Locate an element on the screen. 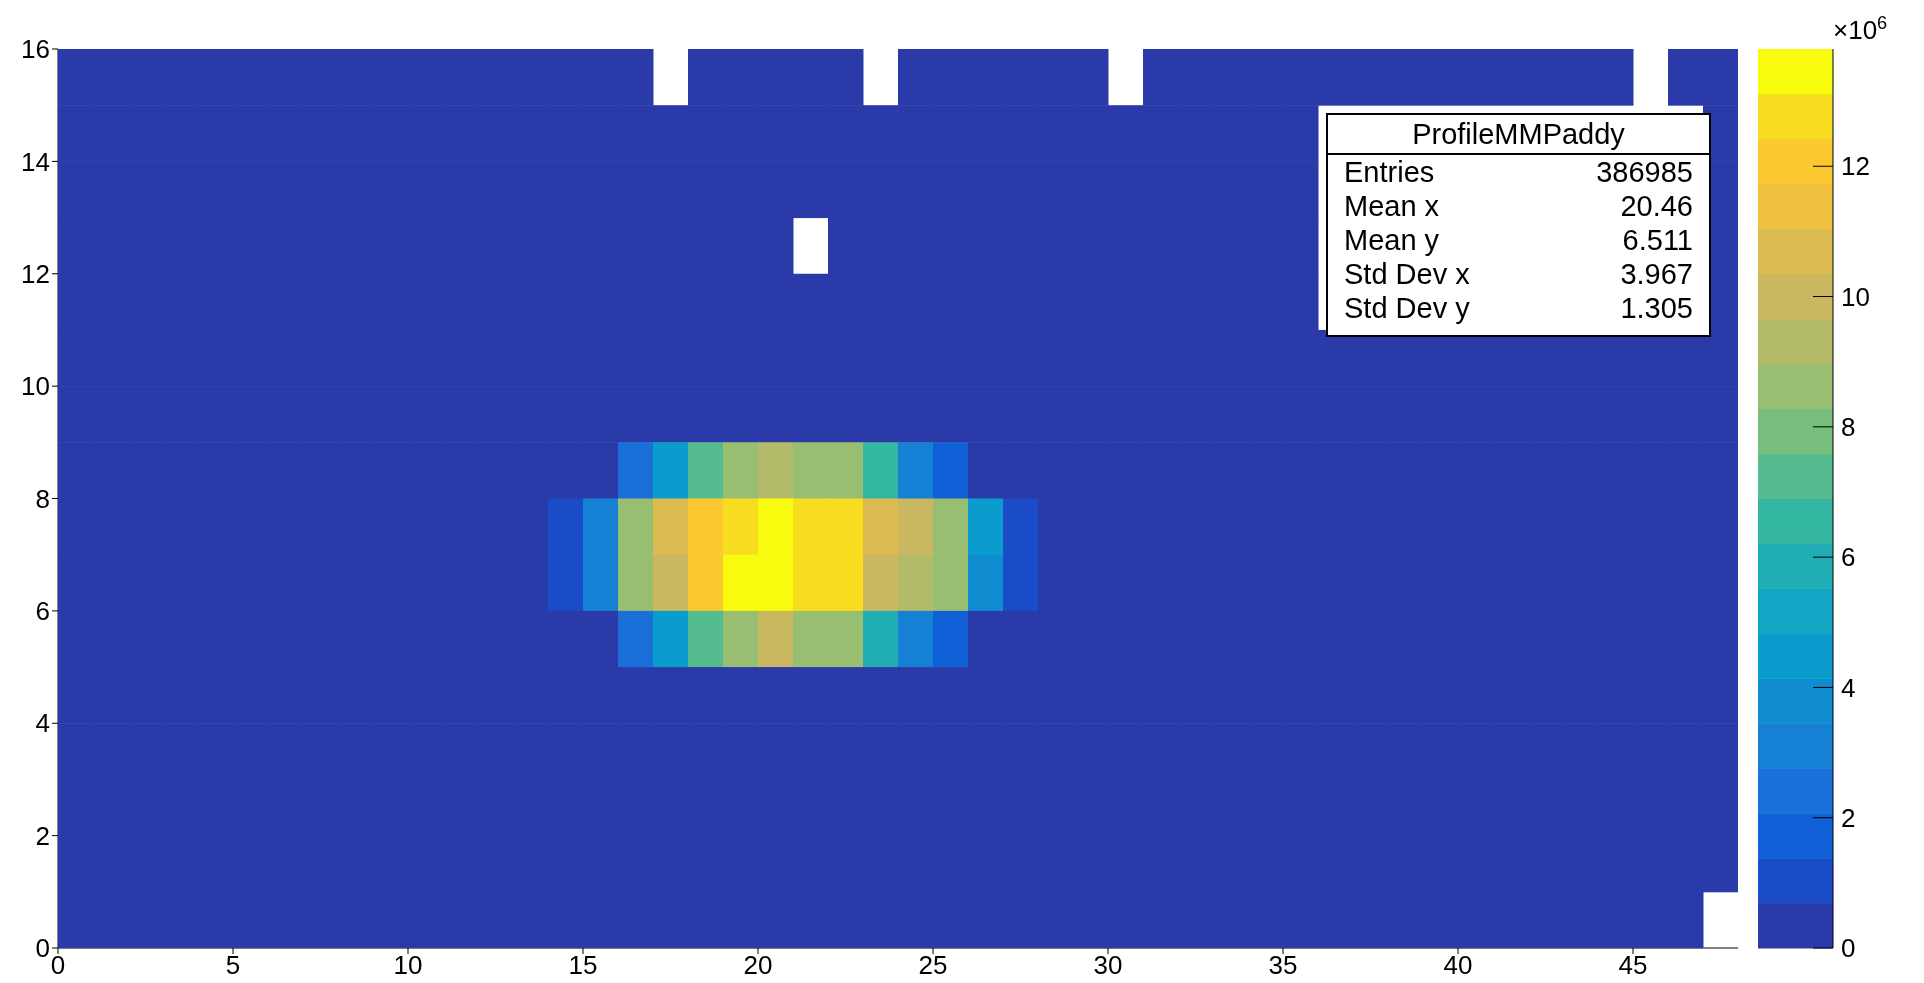  color-bar-label: 10 is located at coordinates (1855, 296).